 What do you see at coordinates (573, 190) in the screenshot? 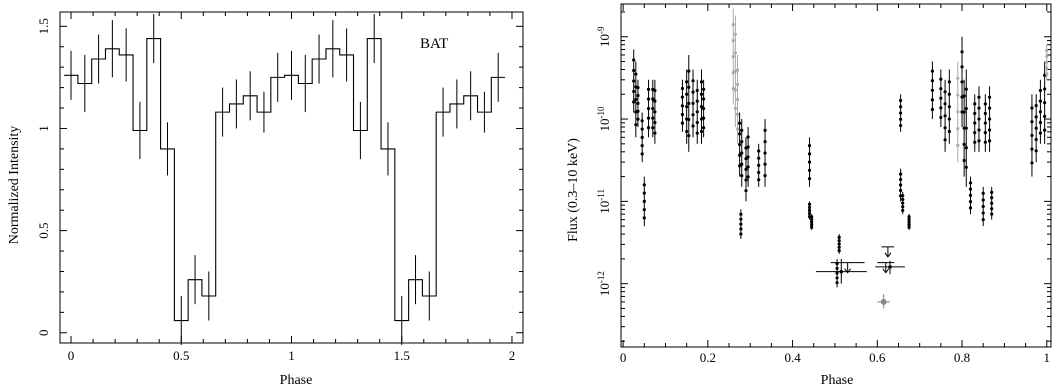
I see `right-y-axis-title: Flux (0.3–10 keV)` at bounding box center [573, 190].